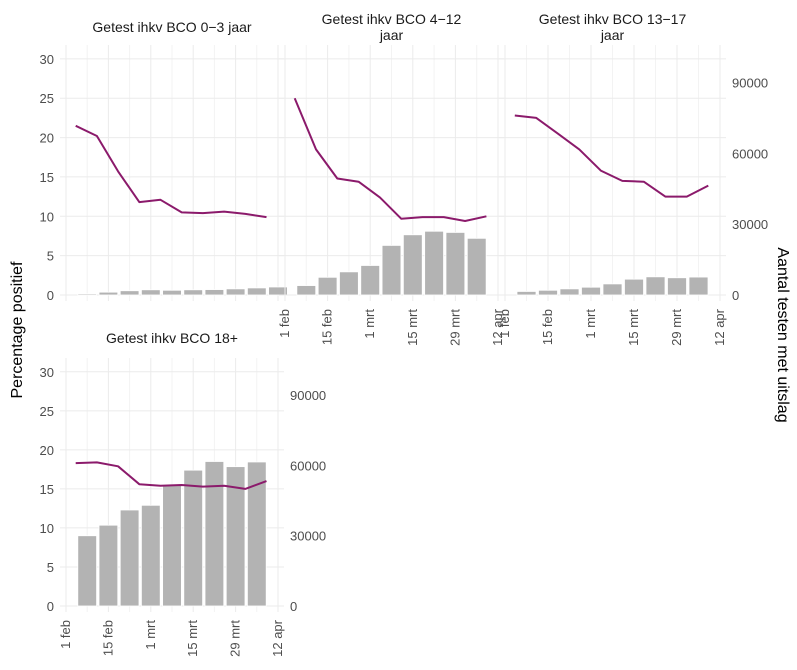 This screenshot has height=670, width=797. What do you see at coordinates (172, 338) in the screenshot?
I see `panel-title: Getest ihkv BCO 18+` at bounding box center [172, 338].